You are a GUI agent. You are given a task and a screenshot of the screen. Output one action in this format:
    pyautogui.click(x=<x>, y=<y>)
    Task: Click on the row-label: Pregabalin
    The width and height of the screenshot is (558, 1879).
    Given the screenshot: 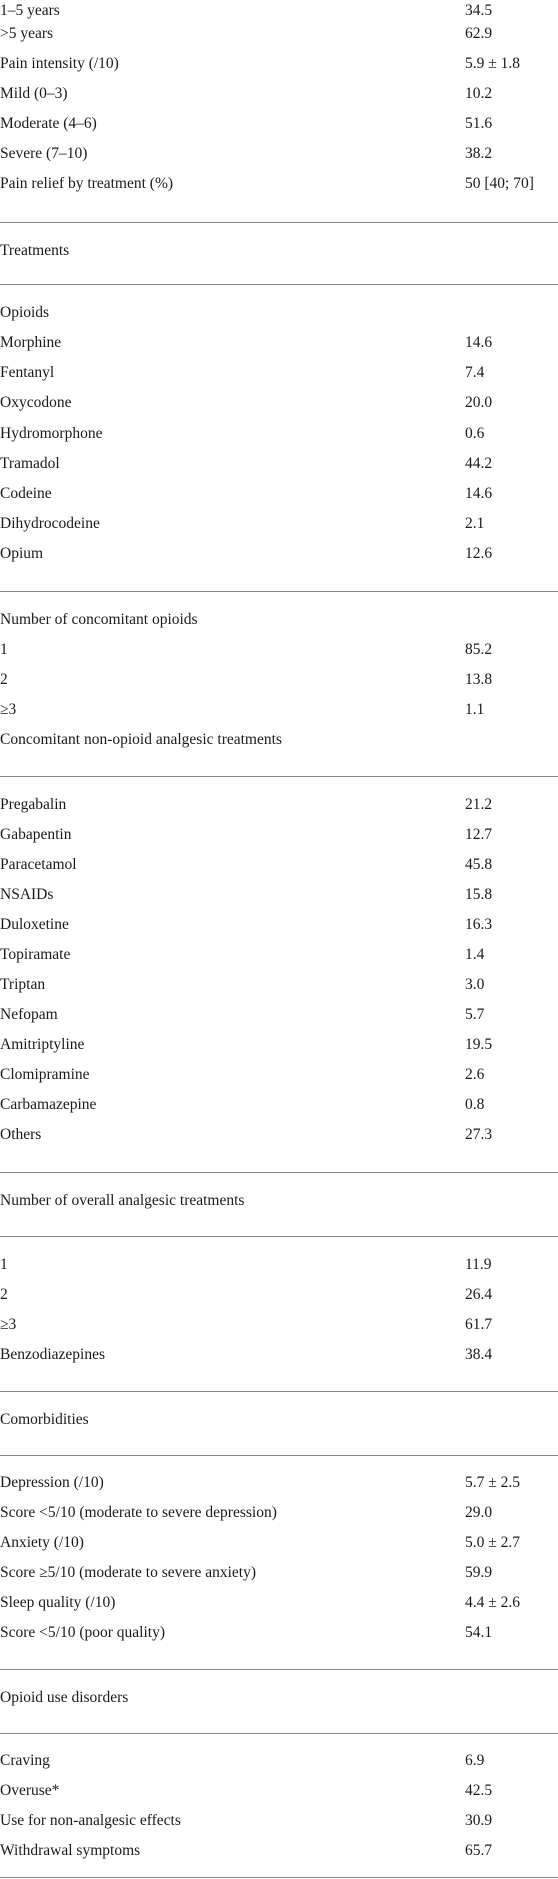 What is the action you would take?
    pyautogui.click(x=33, y=804)
    